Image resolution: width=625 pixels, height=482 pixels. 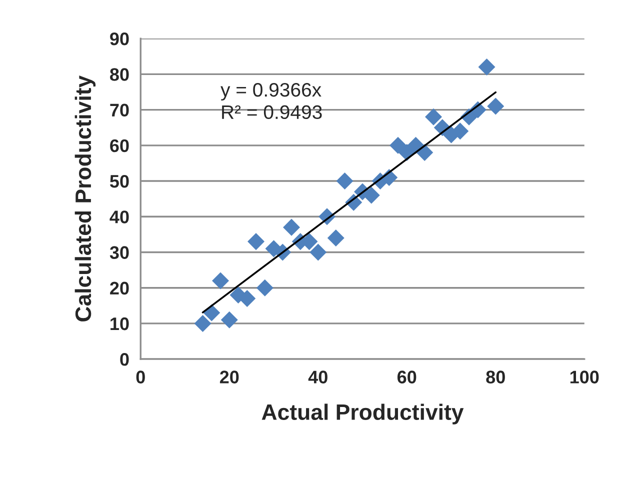 What do you see at coordinates (119, 145) in the screenshot?
I see `y-tick-label: 60` at bounding box center [119, 145].